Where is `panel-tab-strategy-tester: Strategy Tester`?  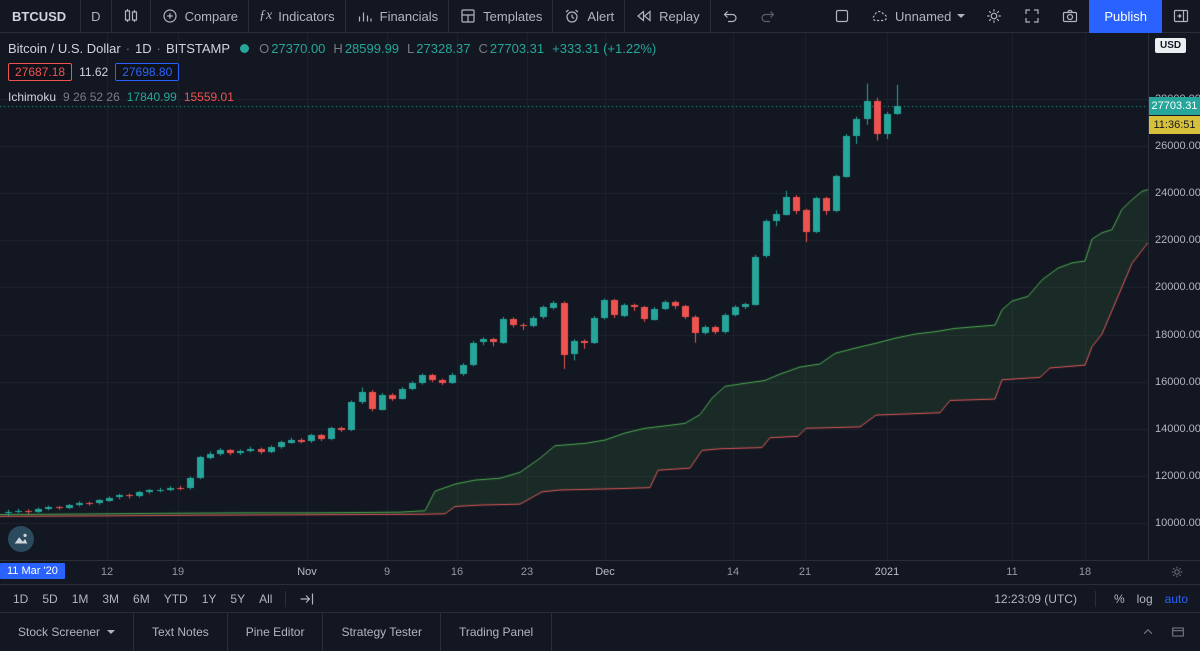 panel-tab-strategy-tester: Strategy Tester is located at coordinates (382, 632).